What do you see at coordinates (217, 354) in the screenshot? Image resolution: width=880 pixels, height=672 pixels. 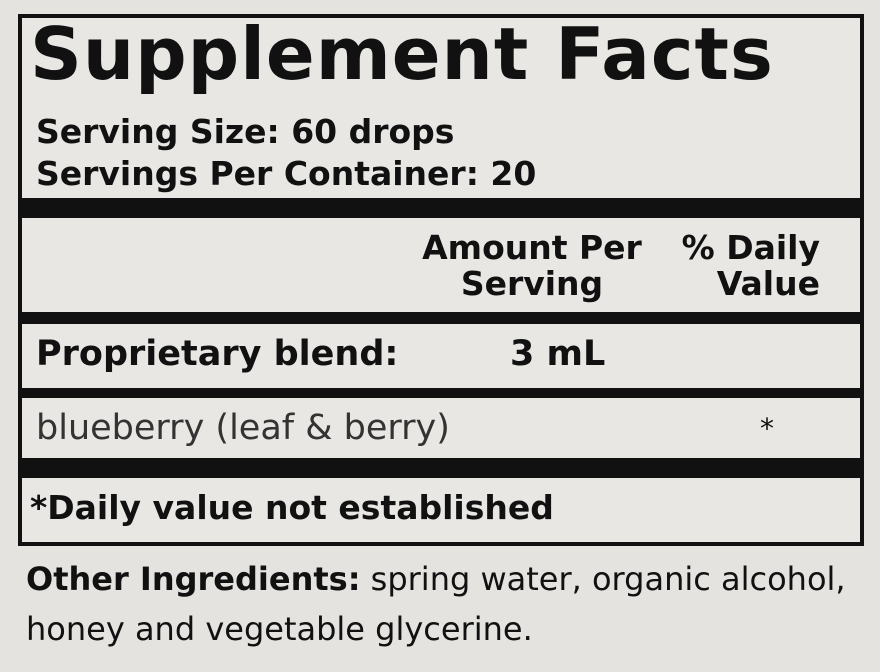 I see `row-name: Proprietary blend:` at bounding box center [217, 354].